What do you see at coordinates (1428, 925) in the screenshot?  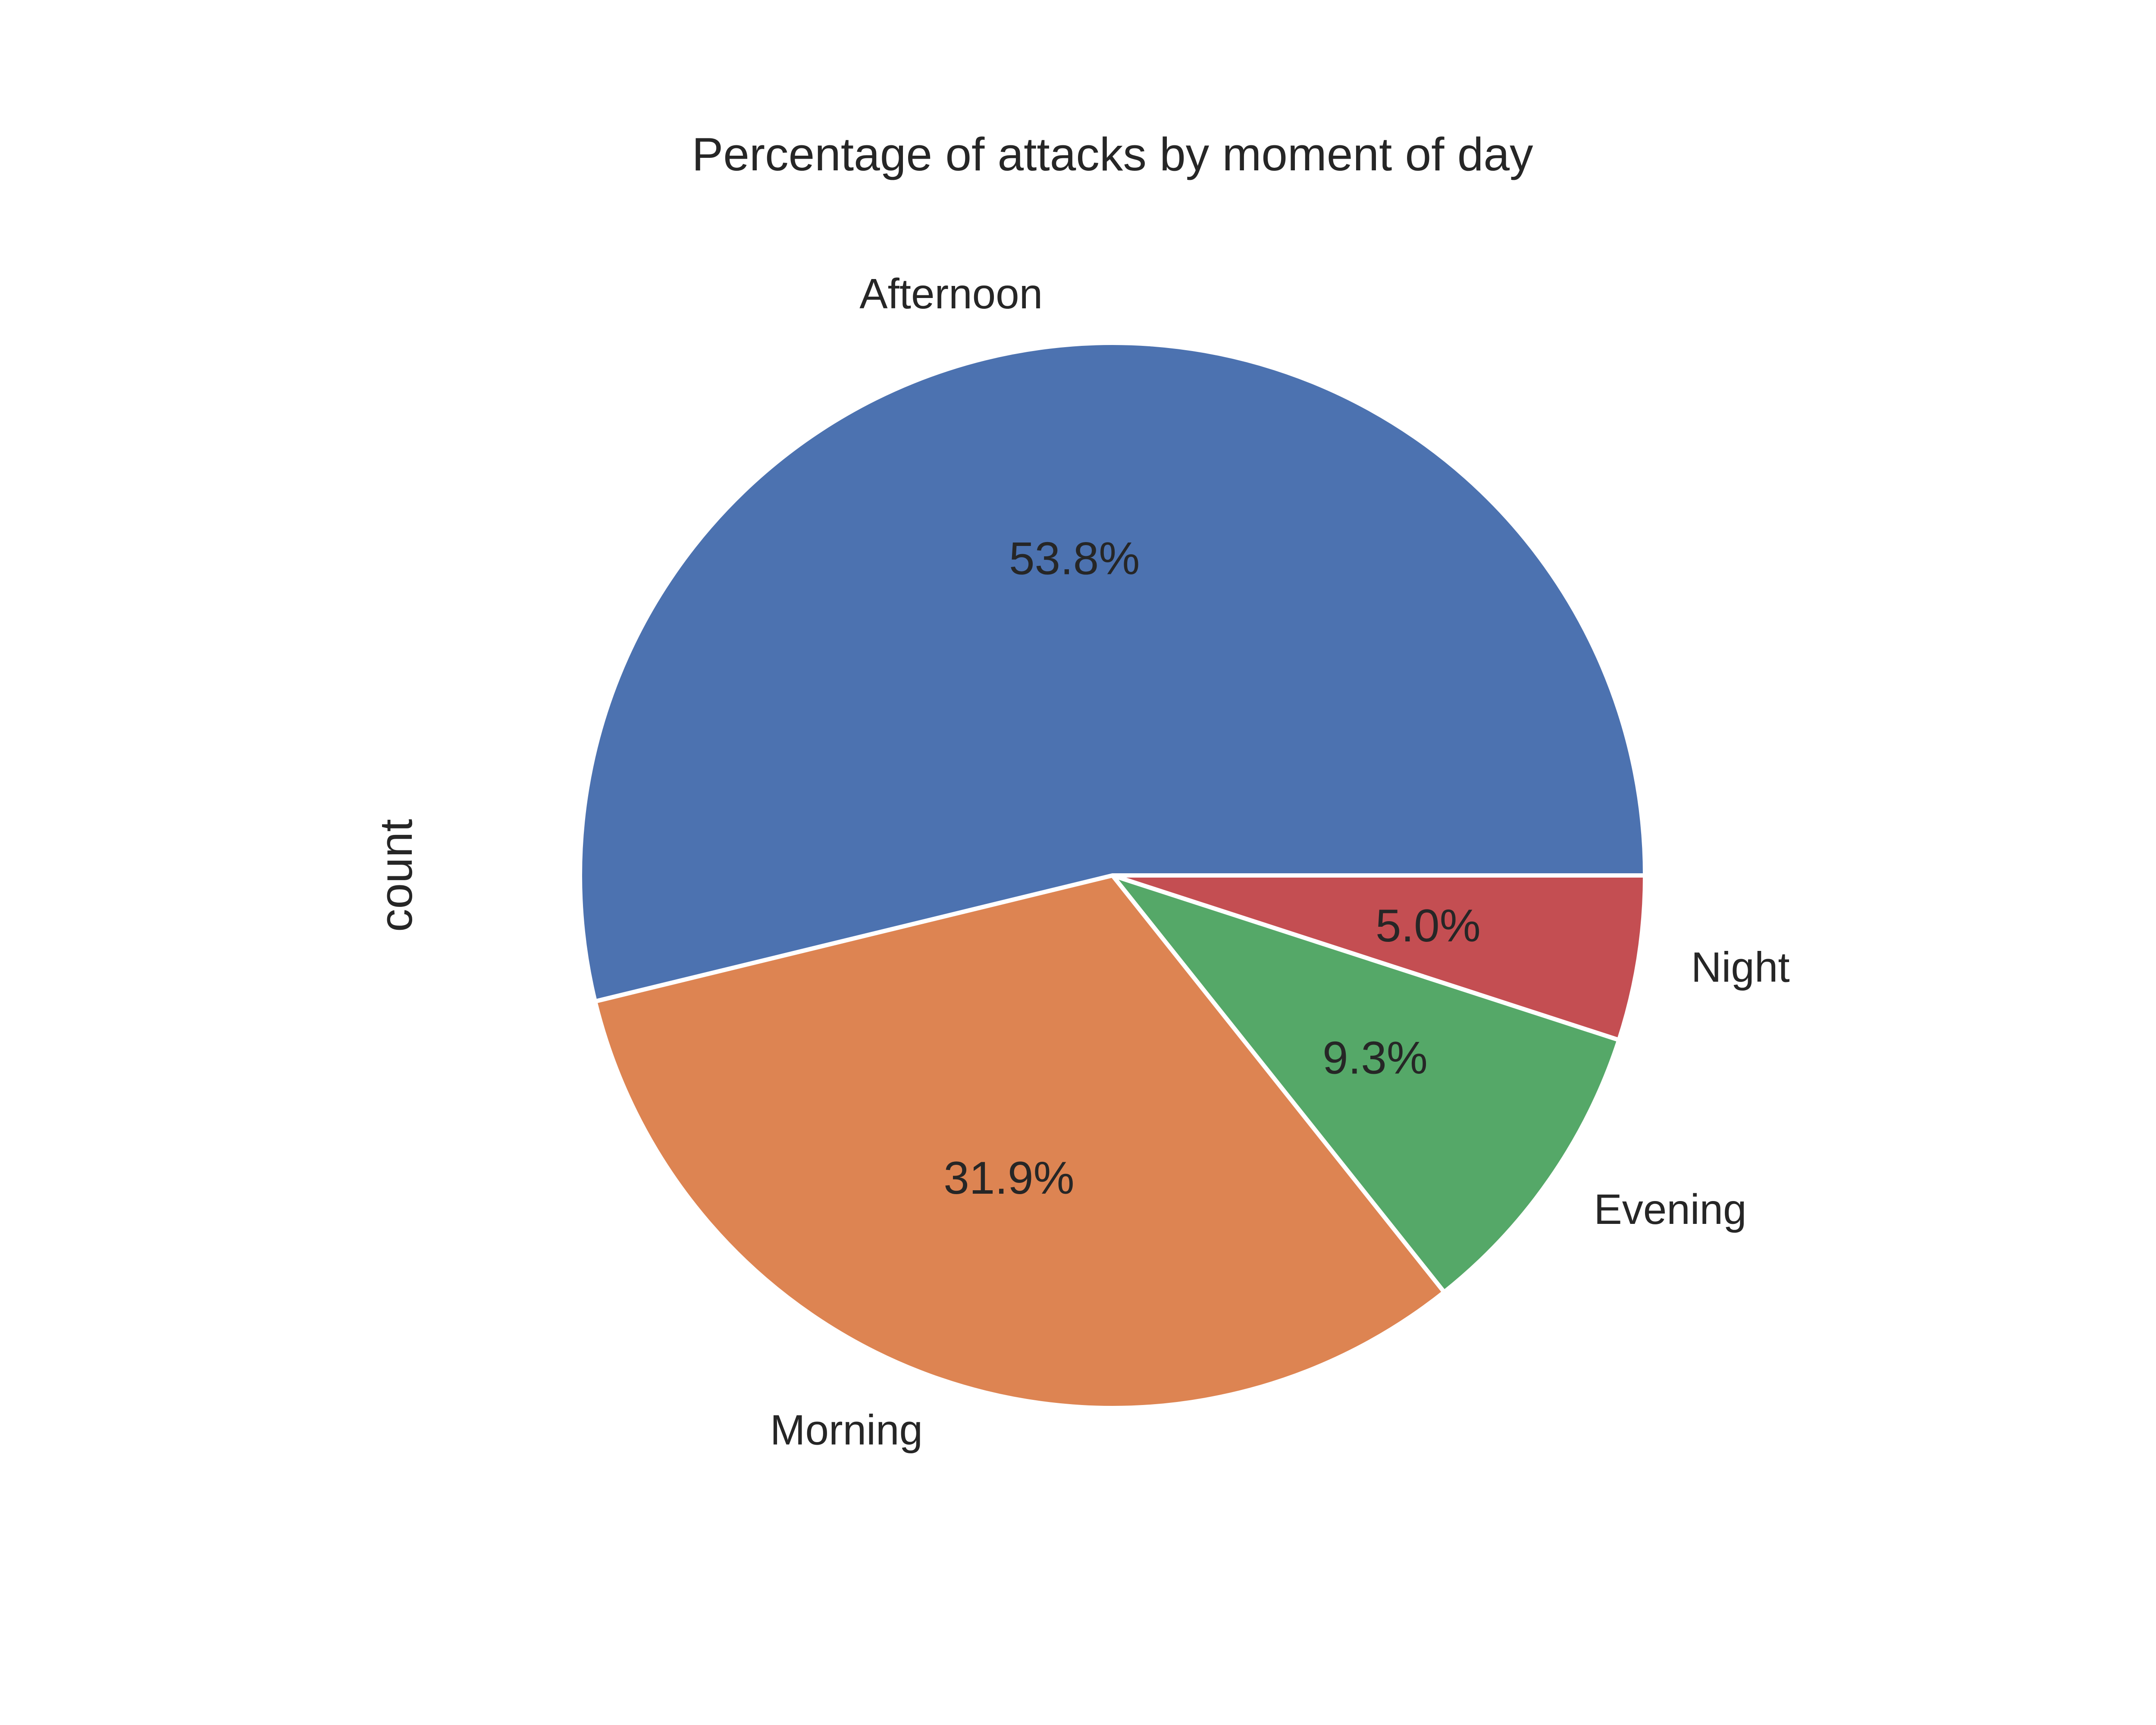 I see `pie-pct-label-night: 5.0%` at bounding box center [1428, 925].